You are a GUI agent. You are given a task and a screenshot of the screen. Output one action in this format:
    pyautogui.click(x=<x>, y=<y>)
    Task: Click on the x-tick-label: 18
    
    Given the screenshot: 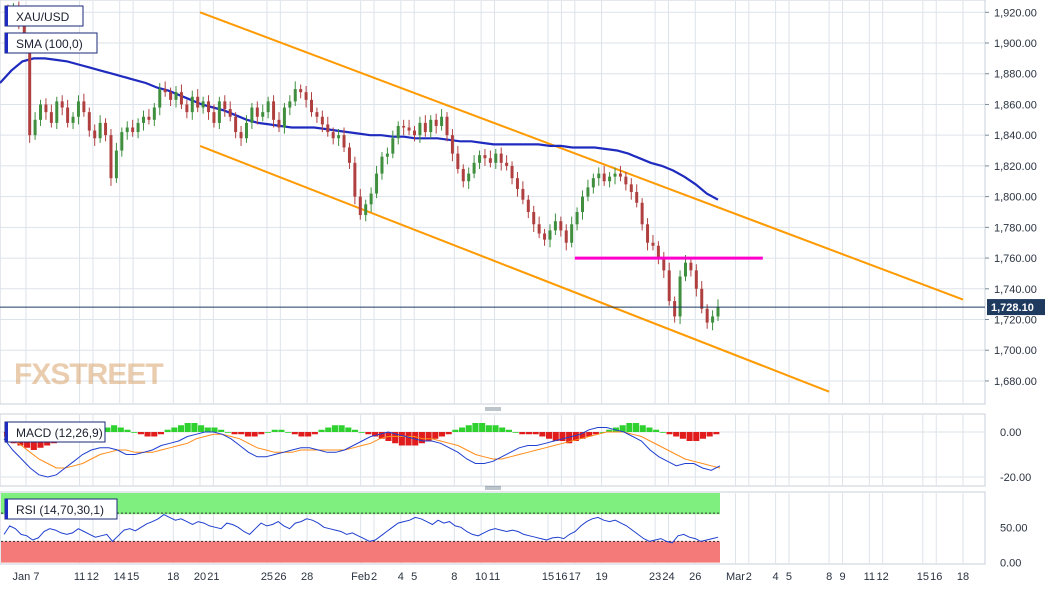 What is the action you would take?
    pyautogui.click(x=963, y=577)
    